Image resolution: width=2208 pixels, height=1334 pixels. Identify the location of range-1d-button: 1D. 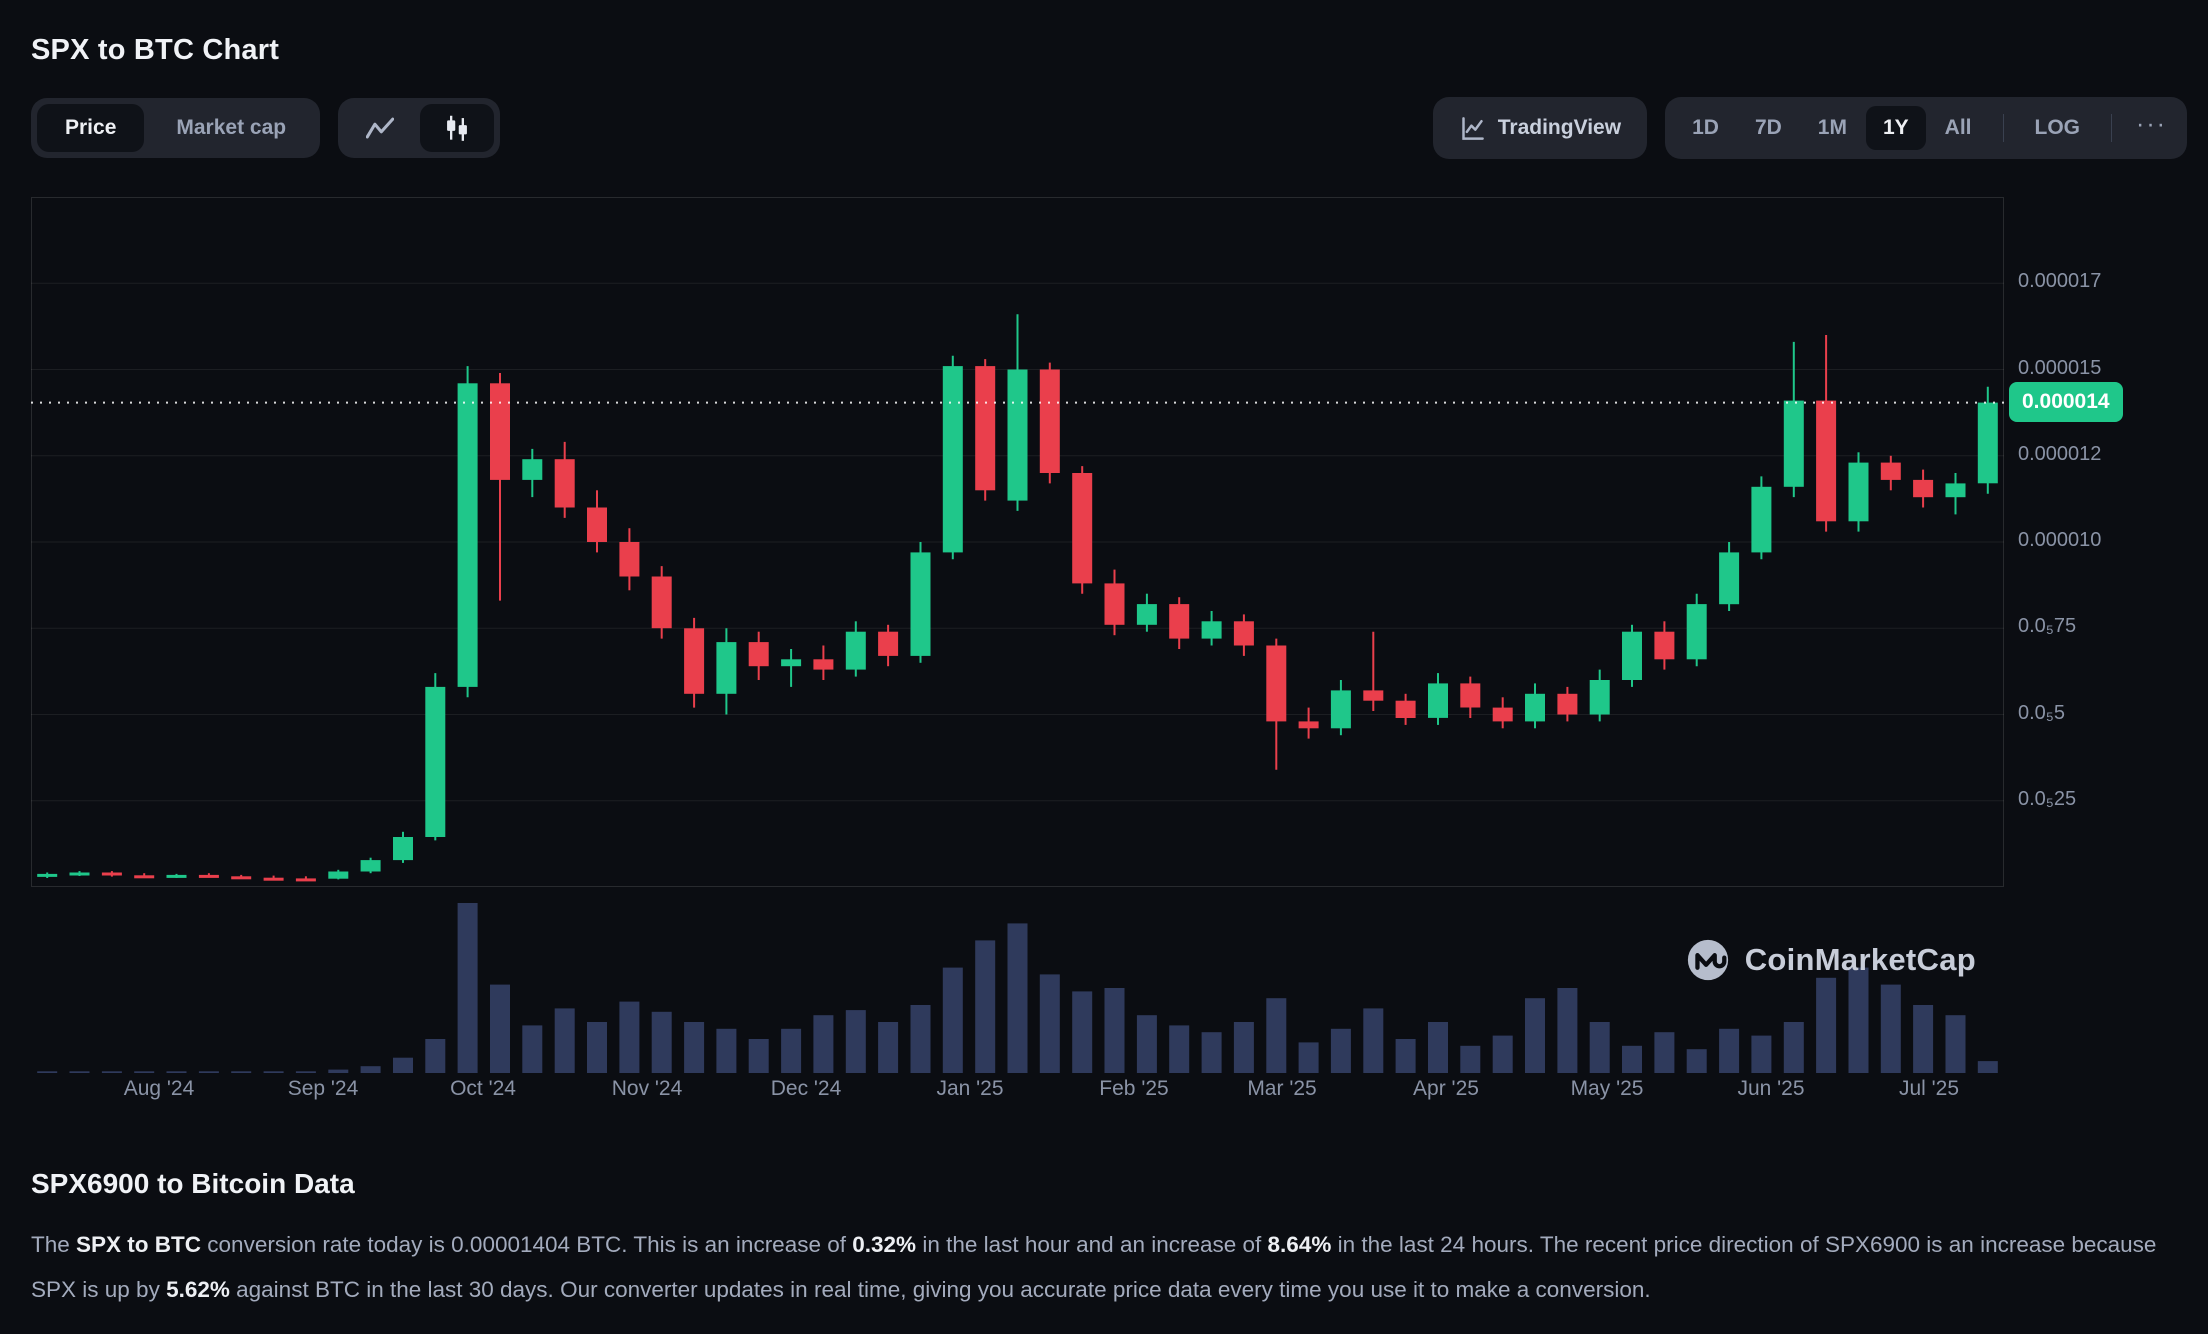
(1705, 128).